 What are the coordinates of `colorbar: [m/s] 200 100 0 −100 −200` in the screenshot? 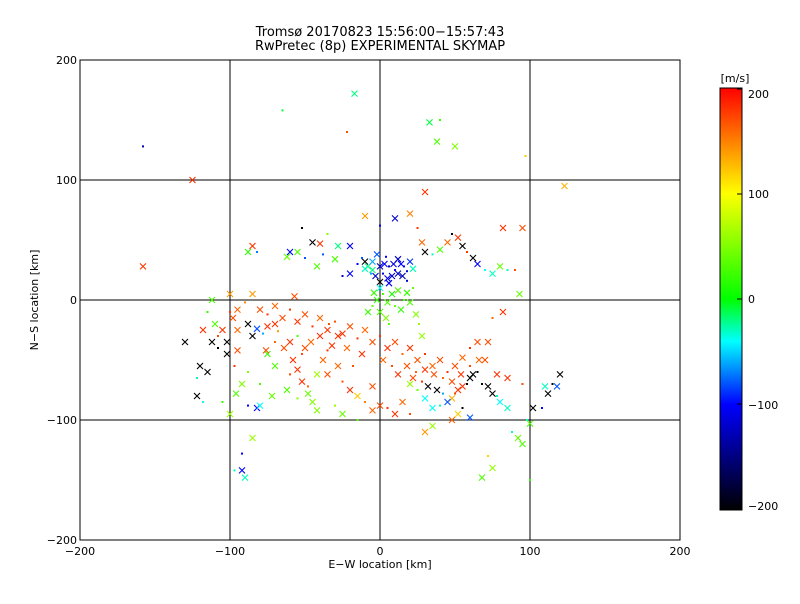 It's located at (748, 292).